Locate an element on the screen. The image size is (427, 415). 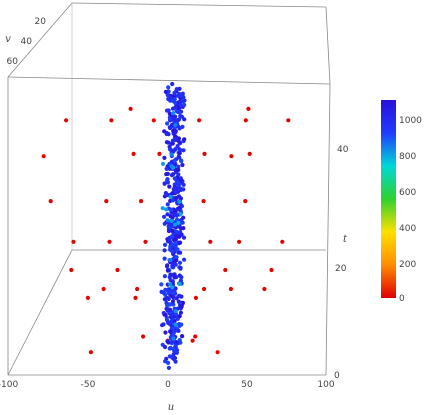
t-tick-label: 20 is located at coordinates (341, 269).